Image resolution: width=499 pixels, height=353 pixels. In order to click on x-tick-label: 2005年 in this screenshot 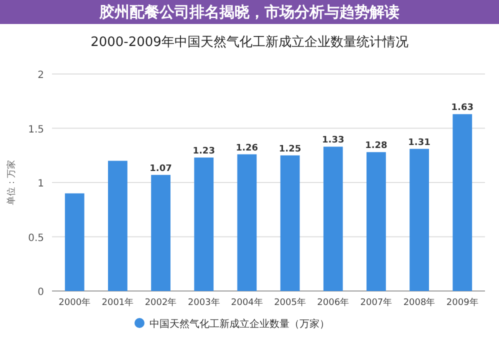, I will do `click(290, 302)`.